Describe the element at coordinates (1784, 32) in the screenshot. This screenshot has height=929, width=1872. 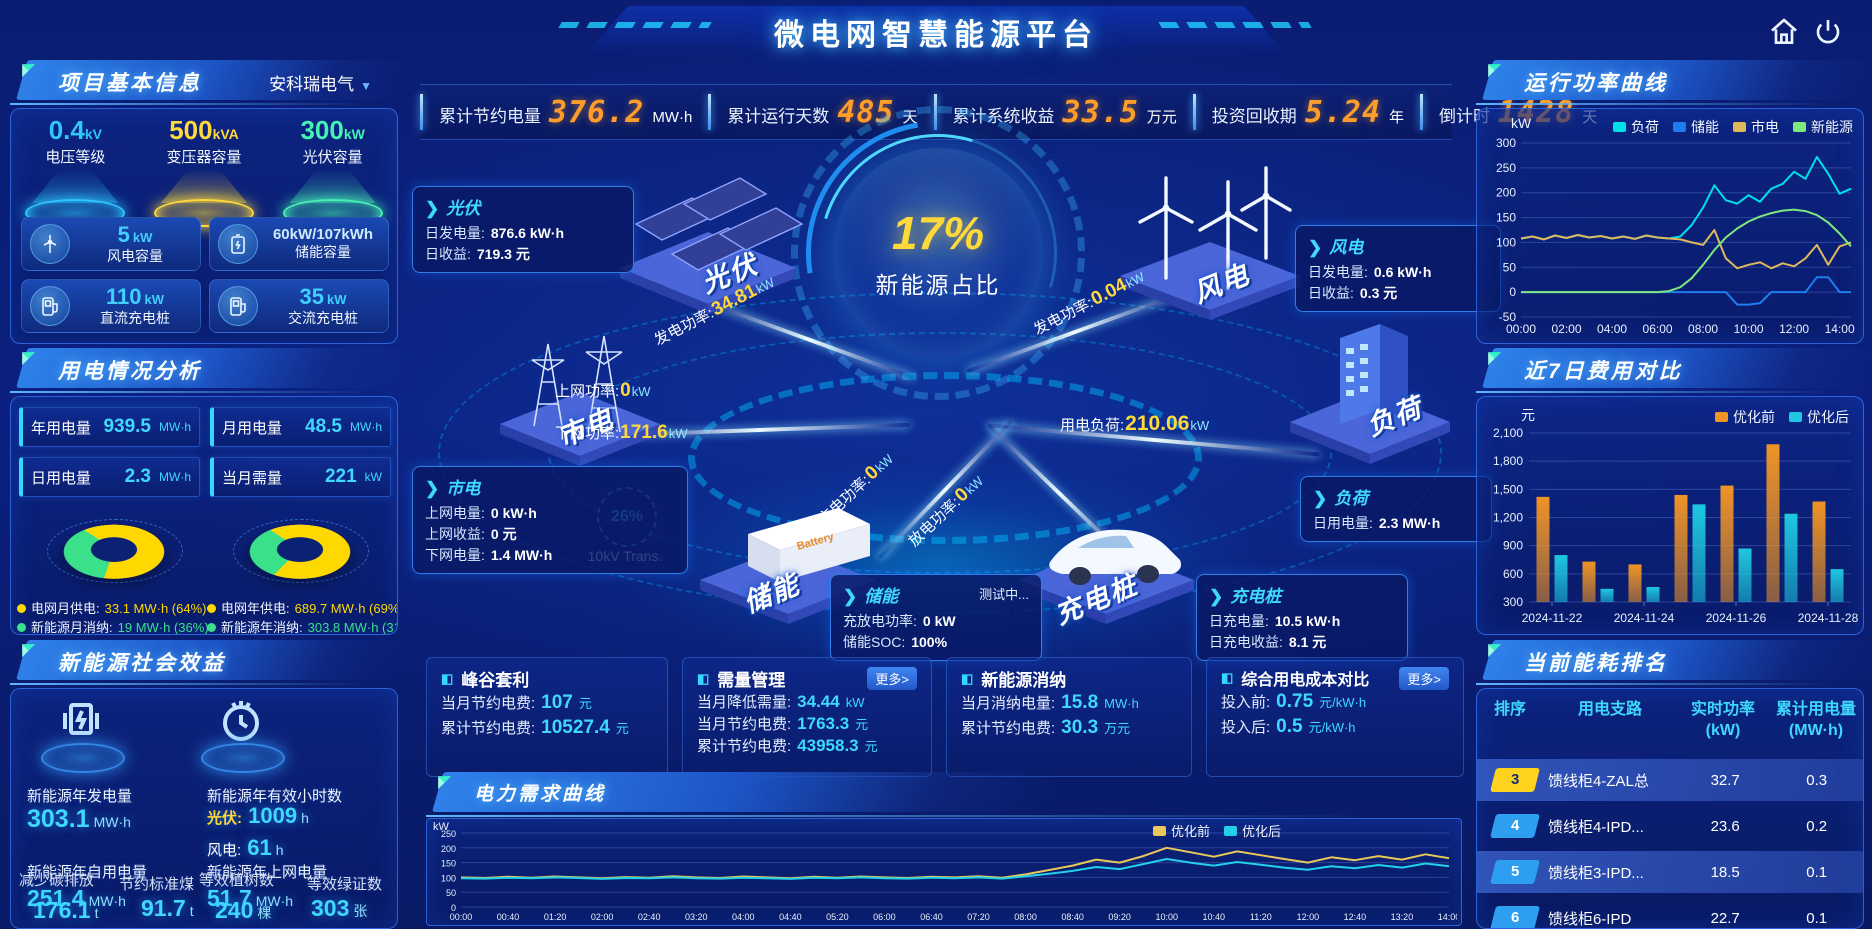
I see `home-icon` at that location.